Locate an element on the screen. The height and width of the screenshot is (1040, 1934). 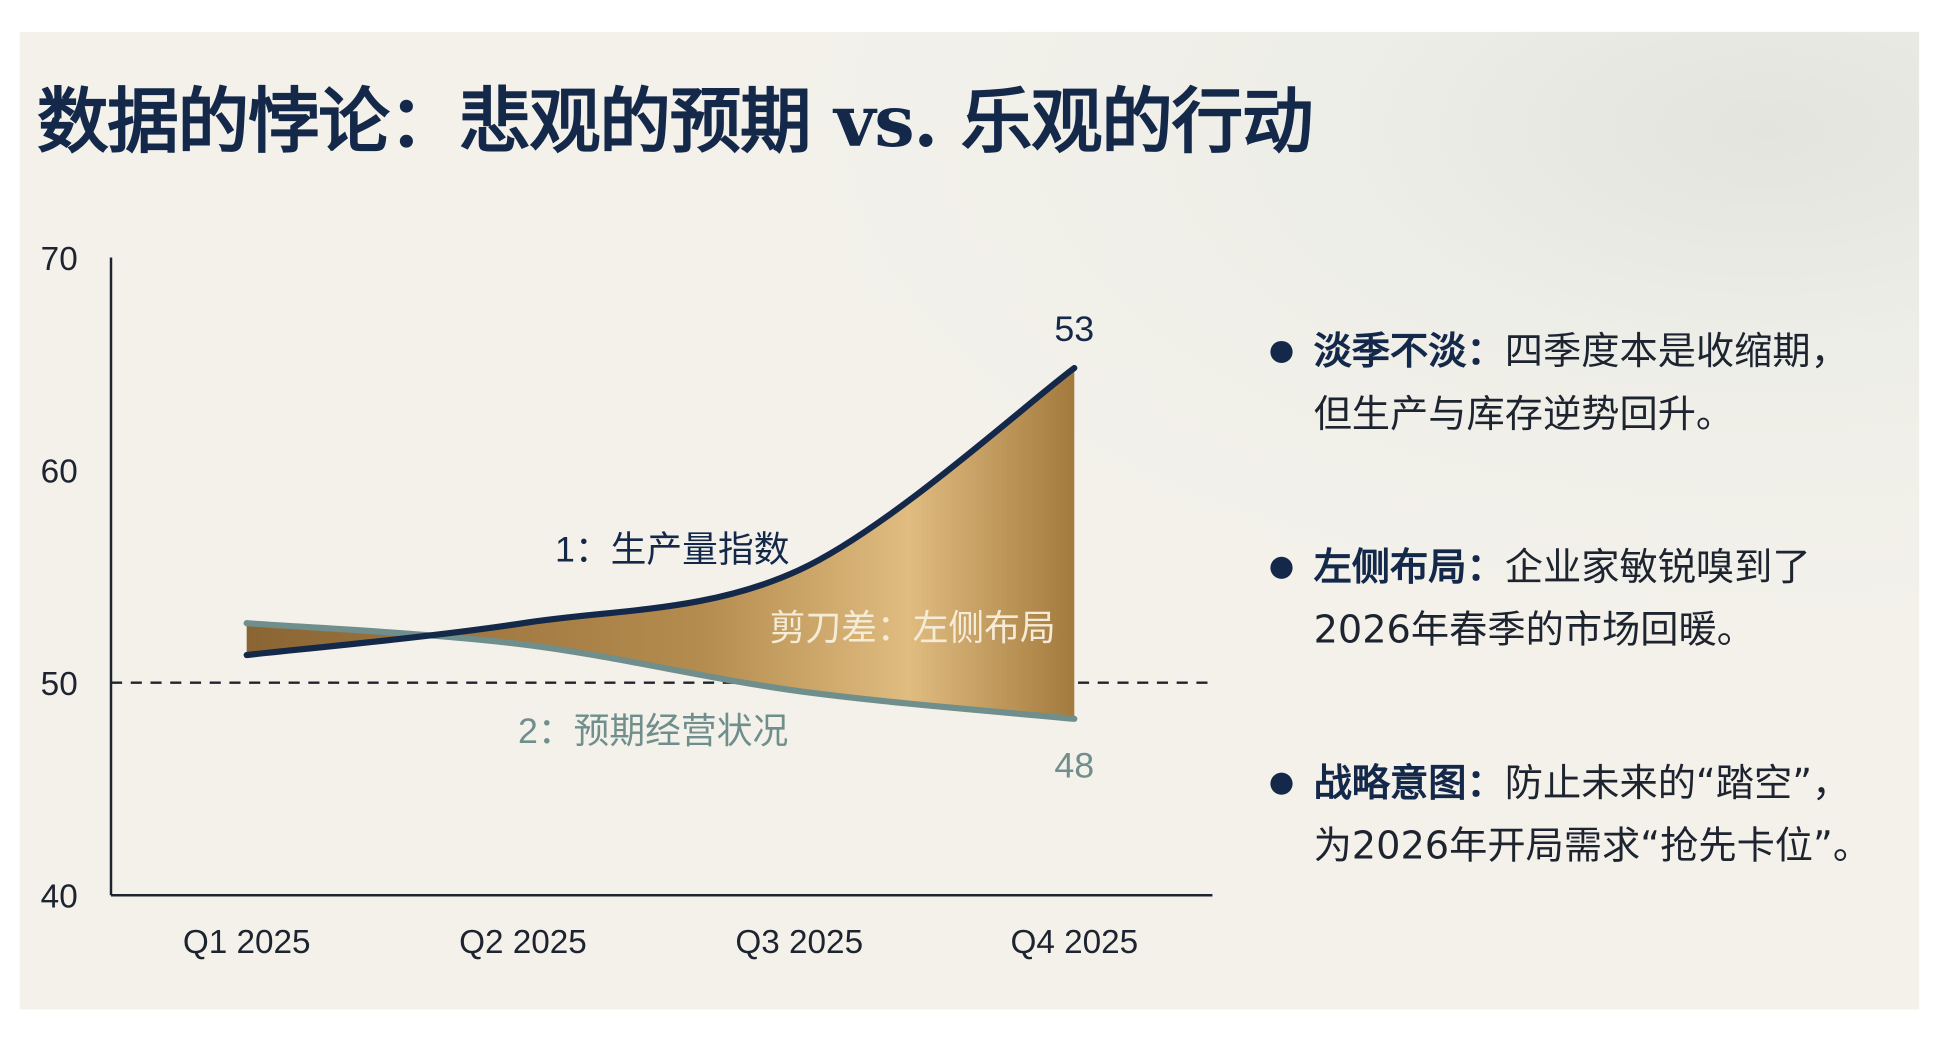
y-tick-label: 50 is located at coordinates (59, 684).